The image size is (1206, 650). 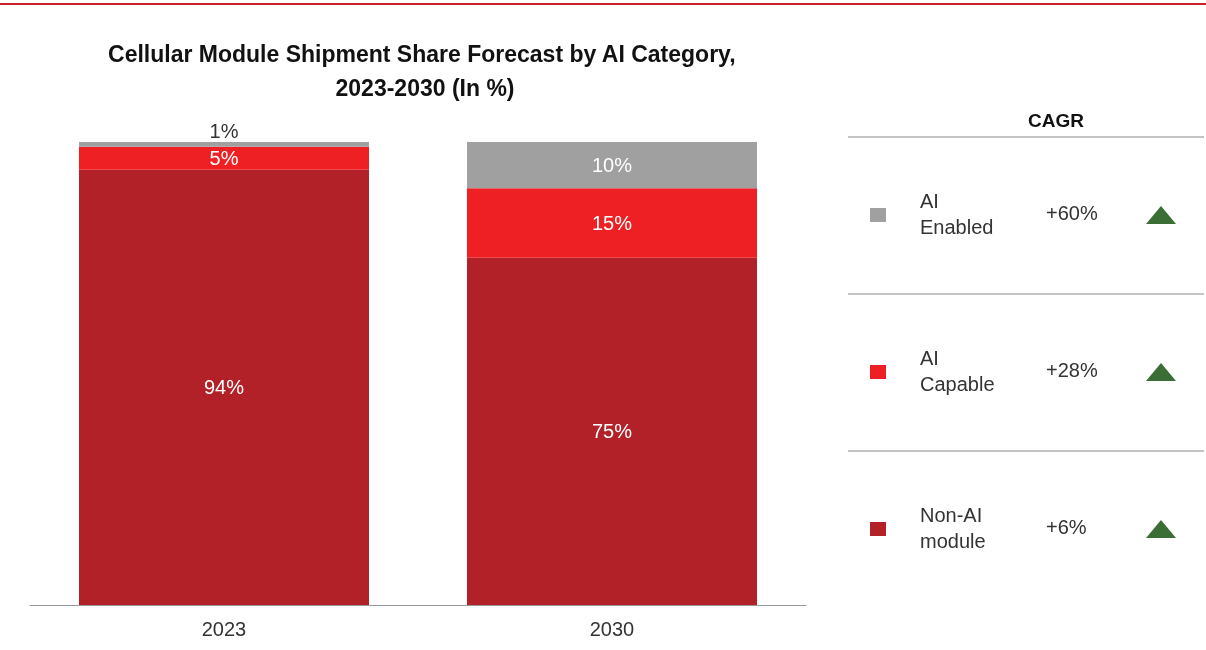 I want to click on legend-label: Non-AI module, so click(x=953, y=528).